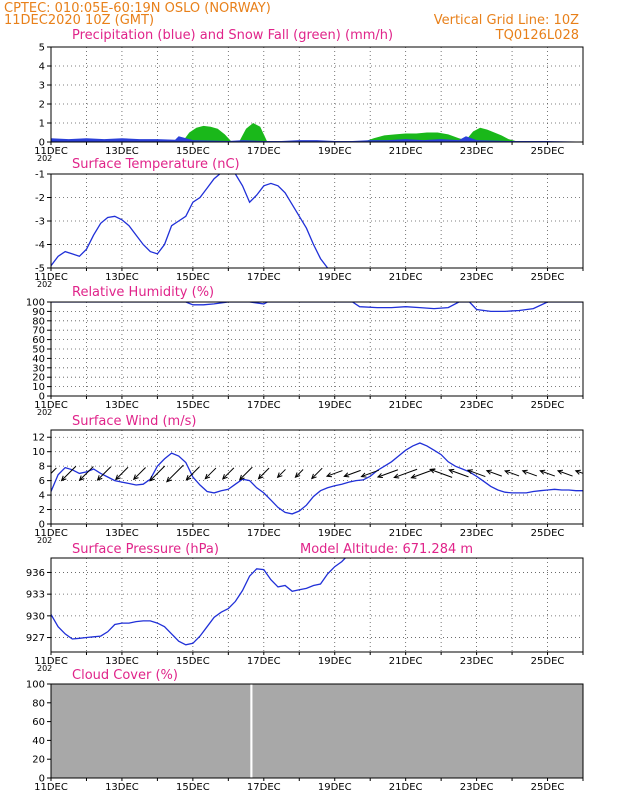  What do you see at coordinates (406, 661) in the screenshot?
I see `pressure-xtick-label: 21DEC` at bounding box center [406, 661].